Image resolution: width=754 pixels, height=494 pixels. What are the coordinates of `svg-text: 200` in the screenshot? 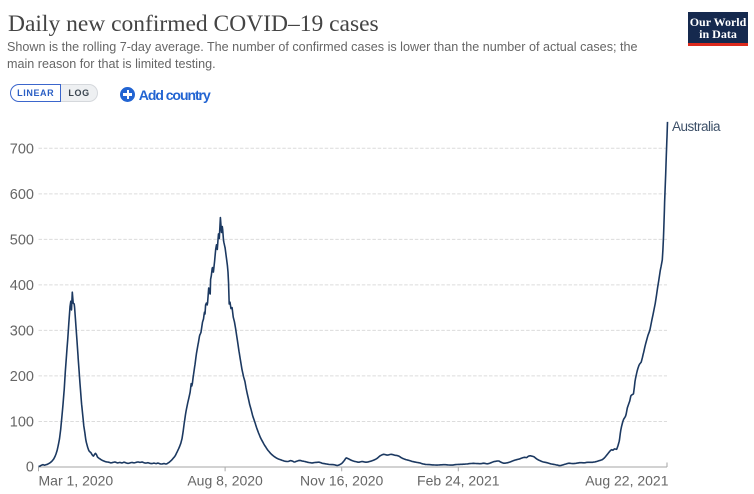 It's located at (22, 377).